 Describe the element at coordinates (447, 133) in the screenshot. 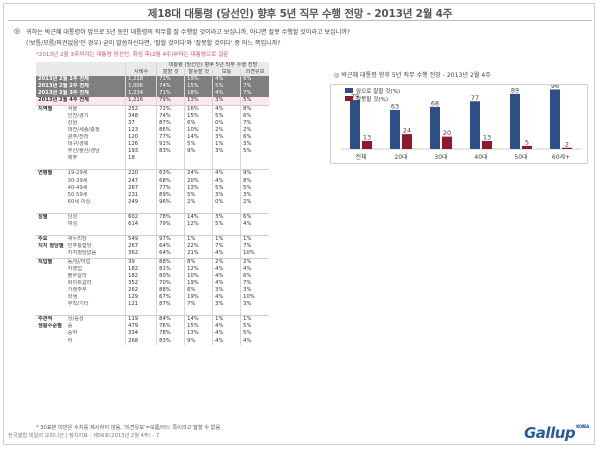

I see `data-label: 20` at that location.